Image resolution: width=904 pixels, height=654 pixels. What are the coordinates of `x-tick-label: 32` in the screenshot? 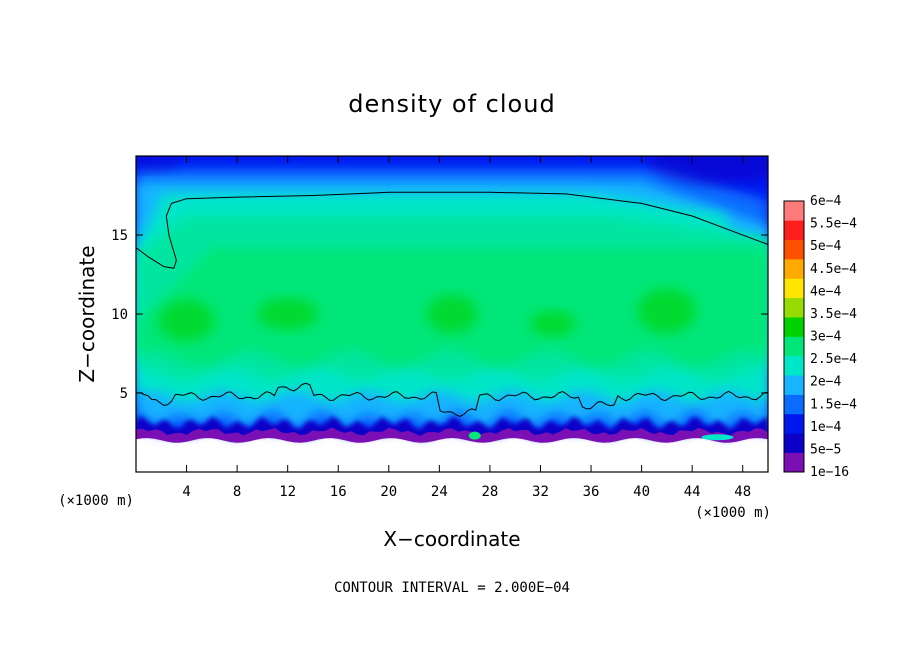 It's located at (540, 492).